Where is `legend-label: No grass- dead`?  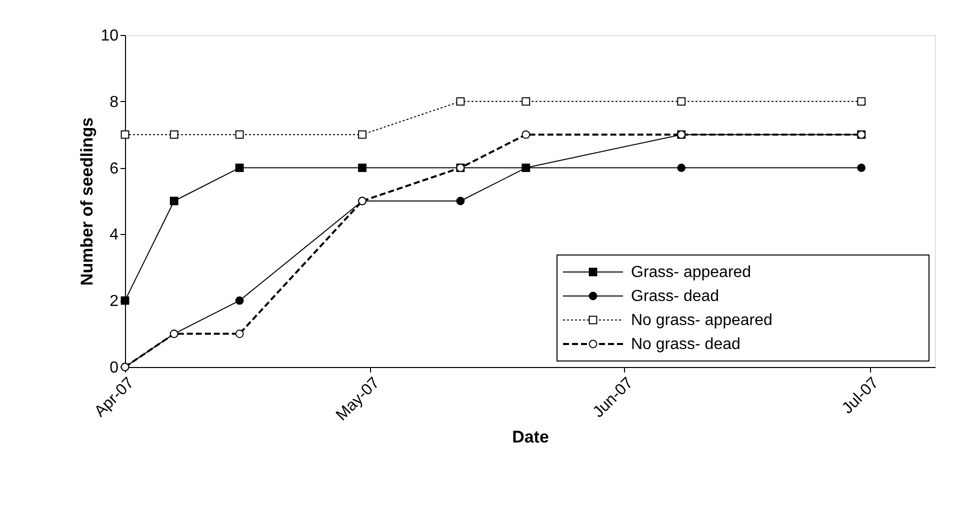 legend-label: No grass- dead is located at coordinates (685, 344).